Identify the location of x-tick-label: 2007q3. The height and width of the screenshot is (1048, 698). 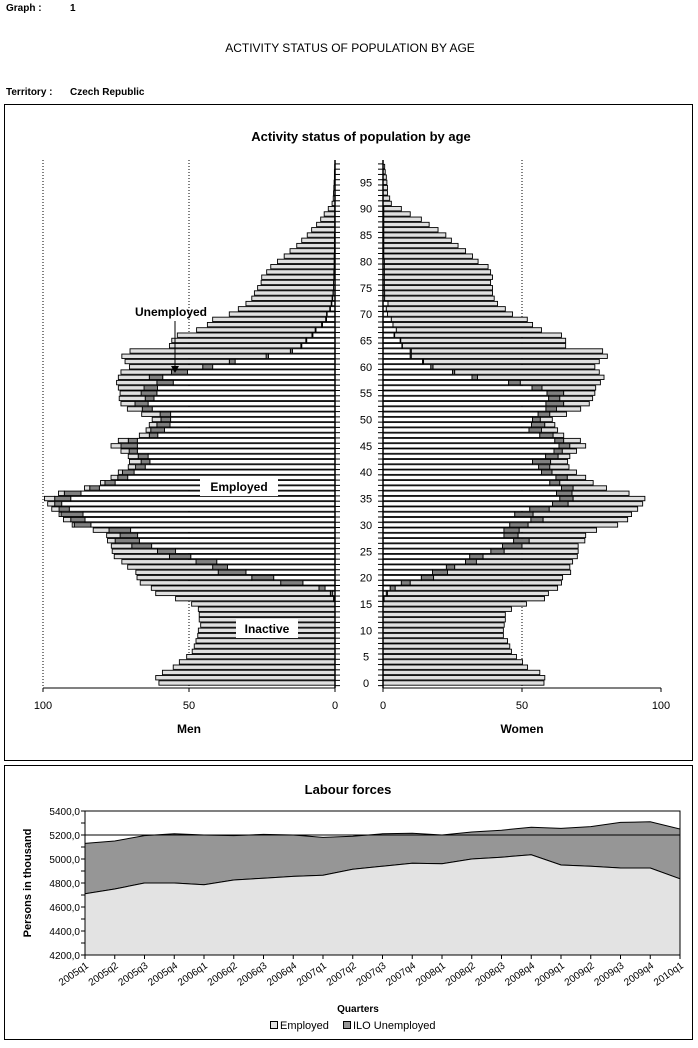
(372, 974).